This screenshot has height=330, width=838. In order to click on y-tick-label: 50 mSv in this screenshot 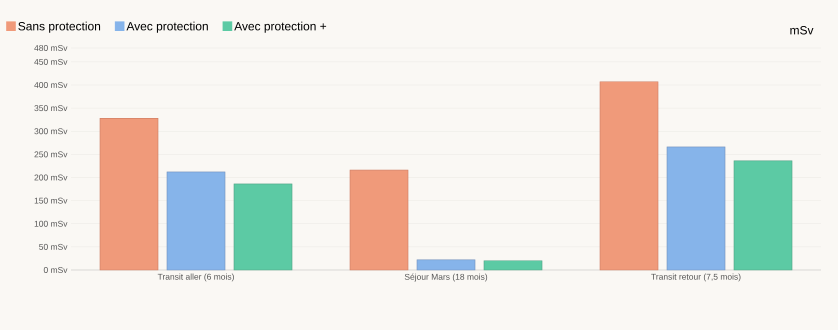, I will do `click(53, 247)`.